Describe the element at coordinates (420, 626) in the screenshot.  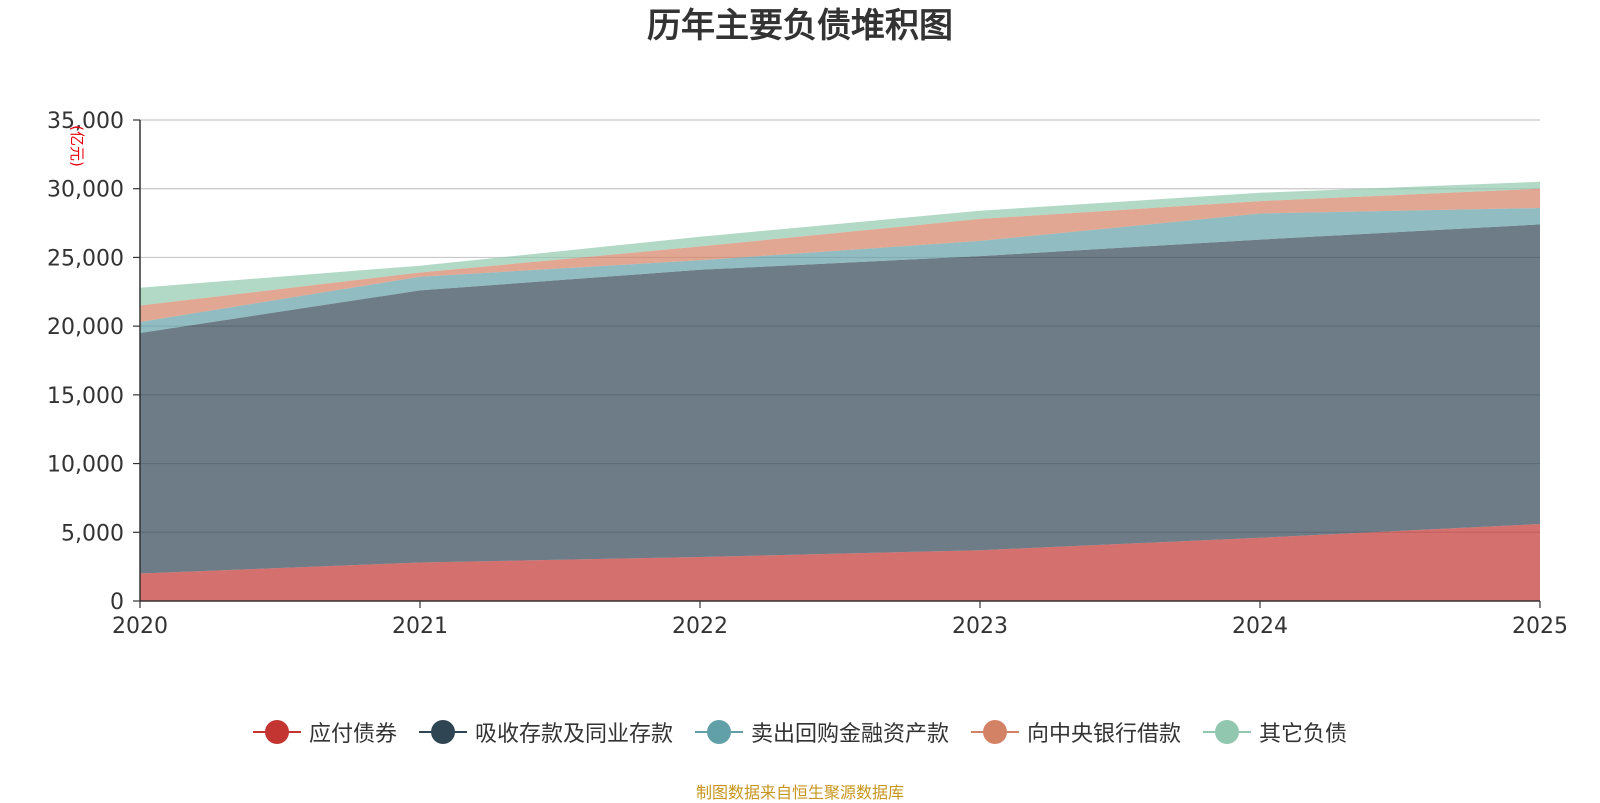
I see `x-tick-label: 2021` at that location.